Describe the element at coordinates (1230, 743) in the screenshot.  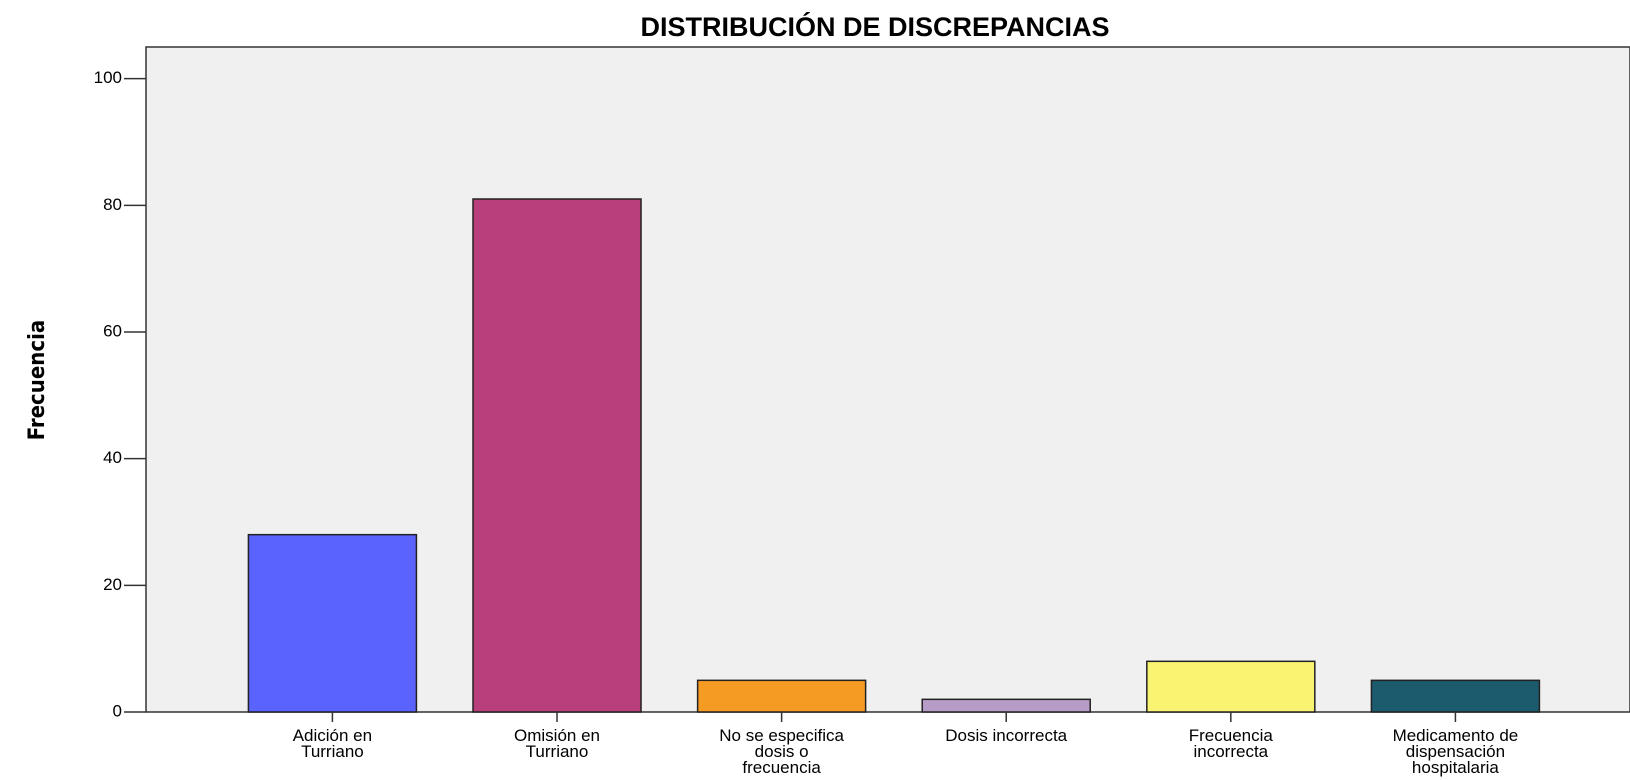
I see `x-tick-label: Frecuencia incorrecta` at that location.